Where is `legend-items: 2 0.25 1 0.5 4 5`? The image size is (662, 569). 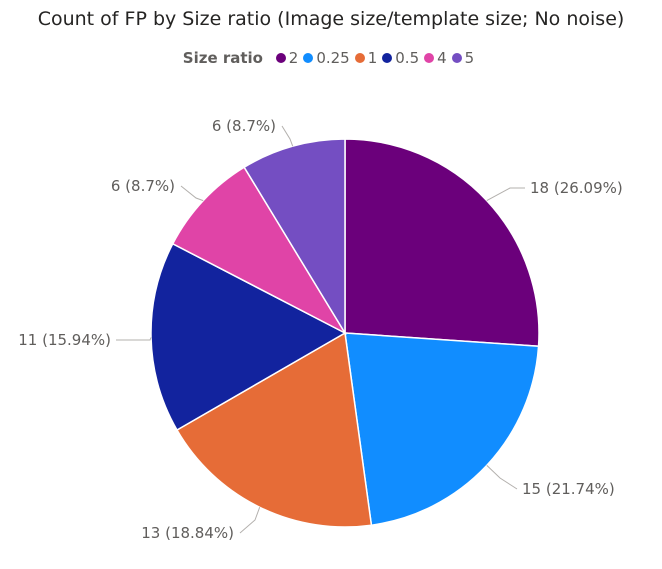
legend-items: 2 0.25 1 0.5 4 5 is located at coordinates (377, 58).